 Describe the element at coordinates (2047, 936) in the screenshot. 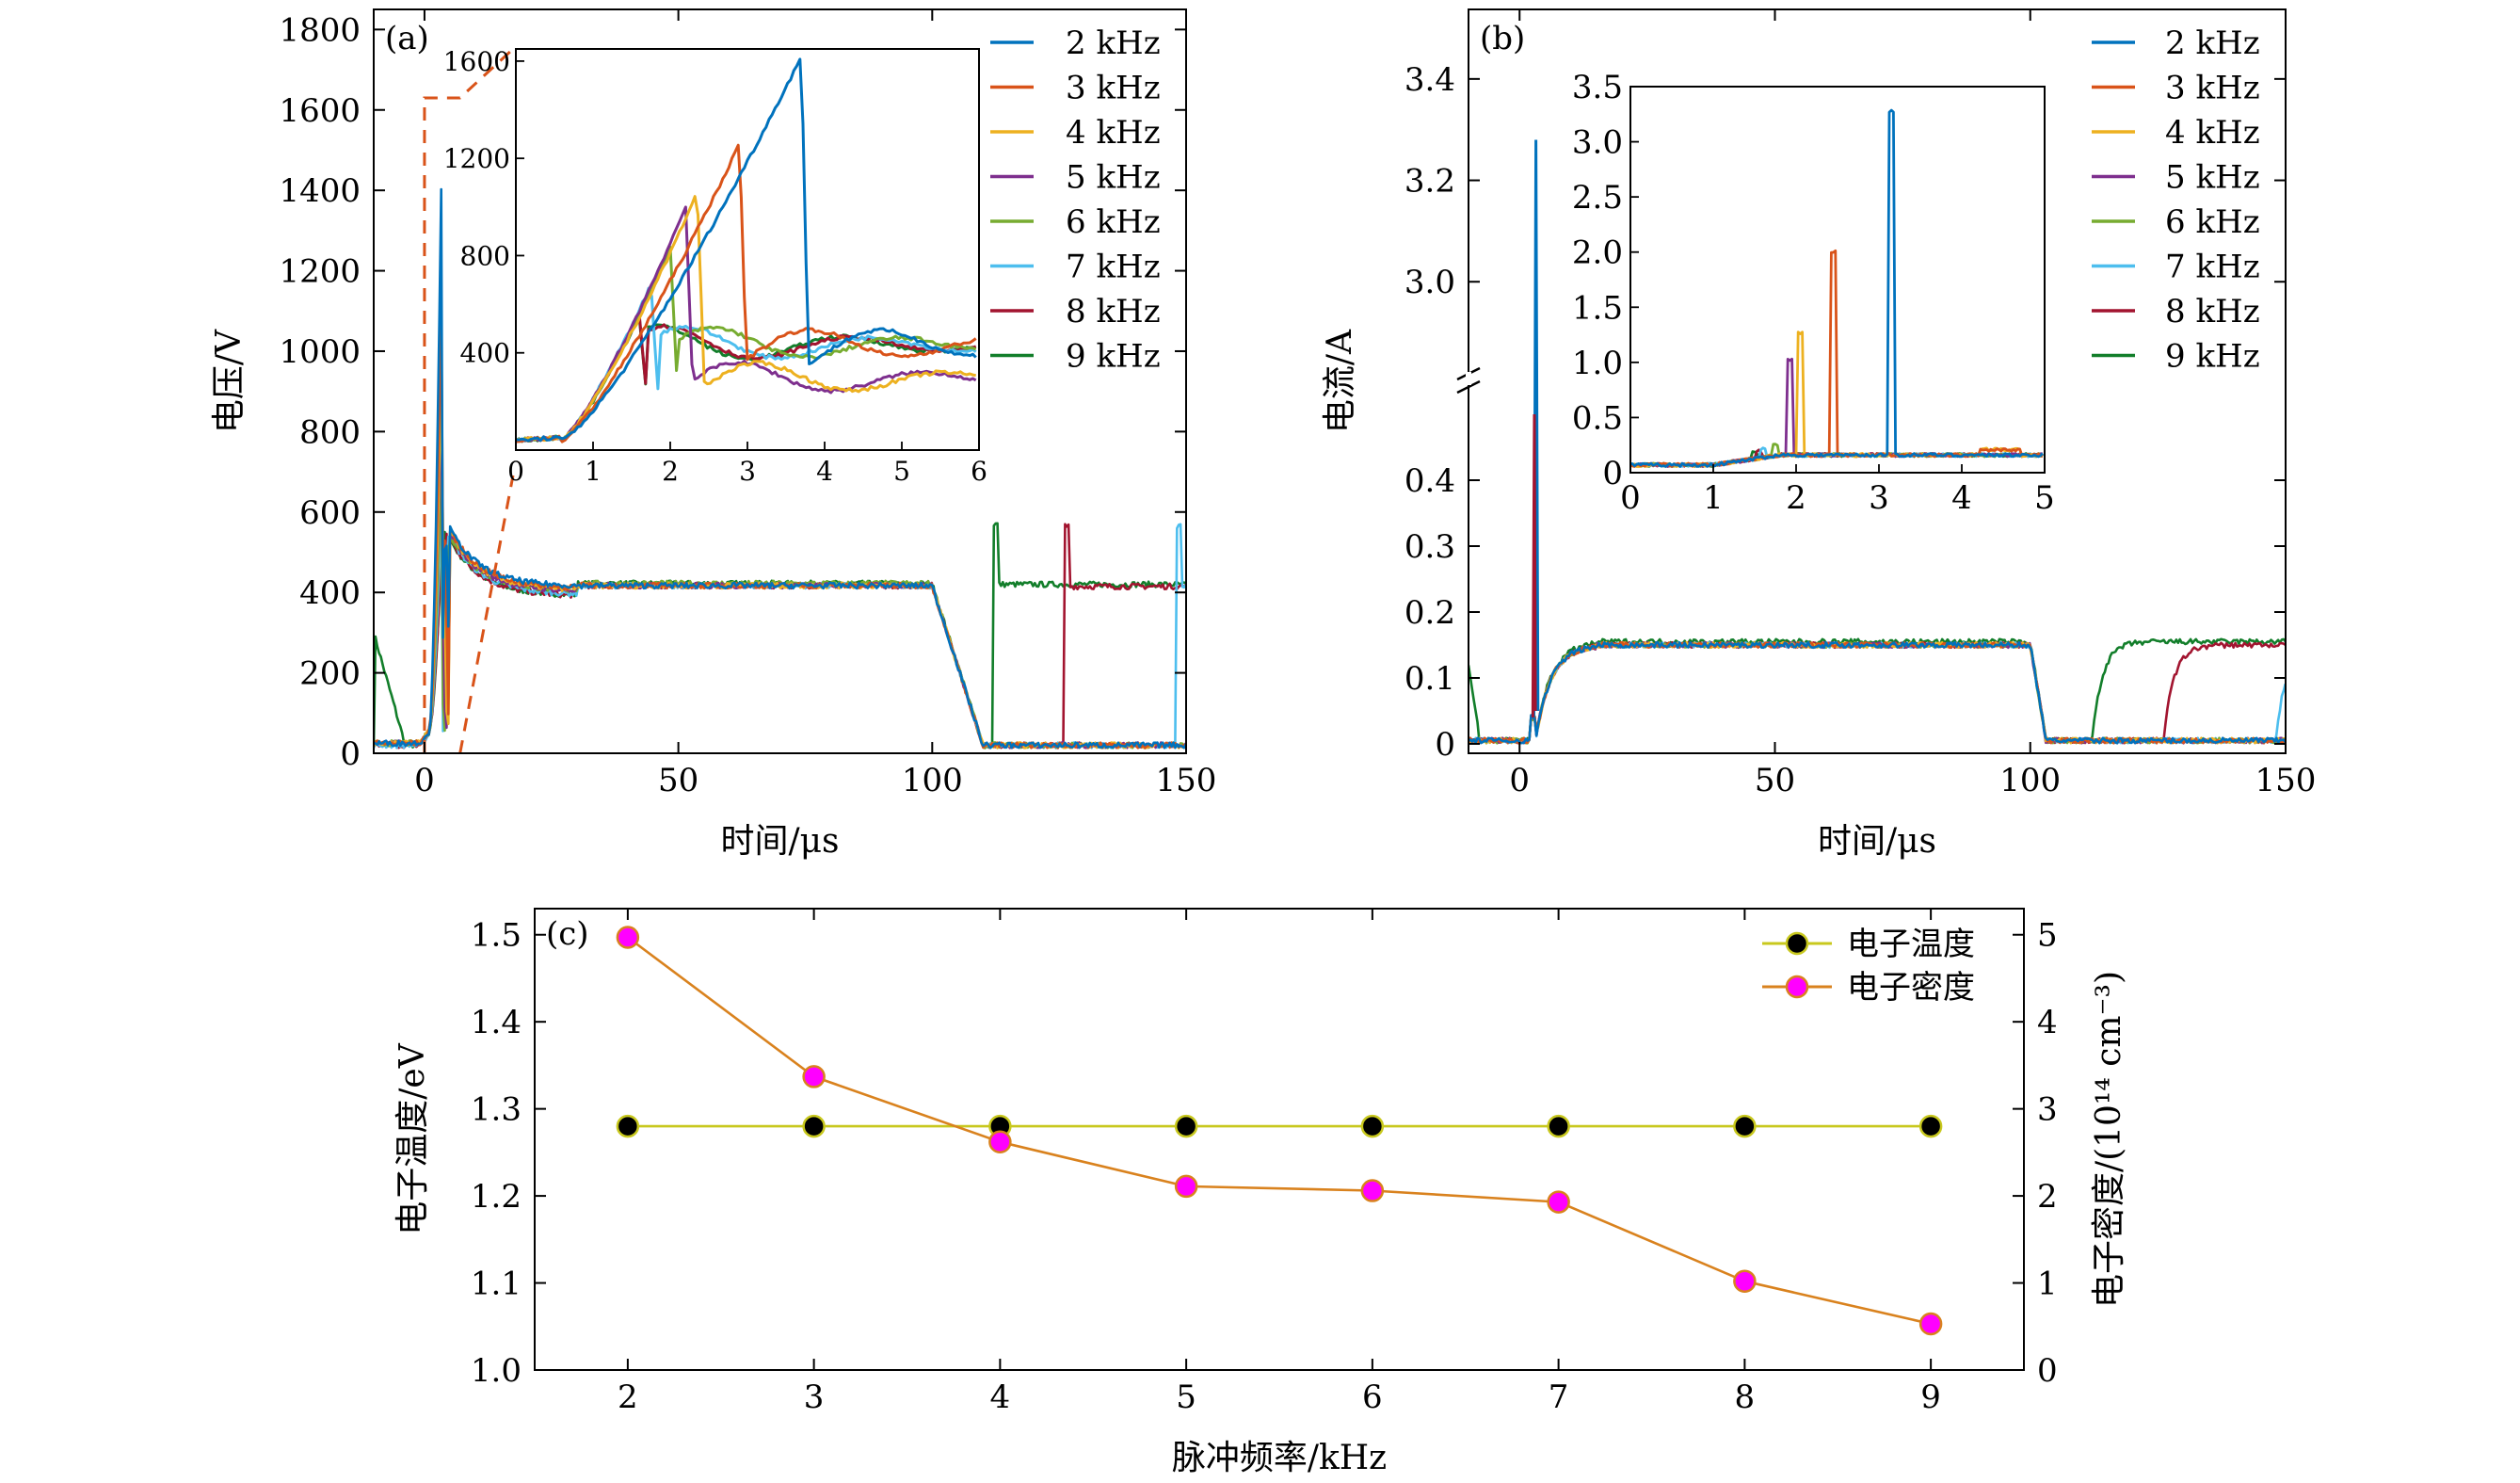

I see `y-tick-label-right: 5` at that location.